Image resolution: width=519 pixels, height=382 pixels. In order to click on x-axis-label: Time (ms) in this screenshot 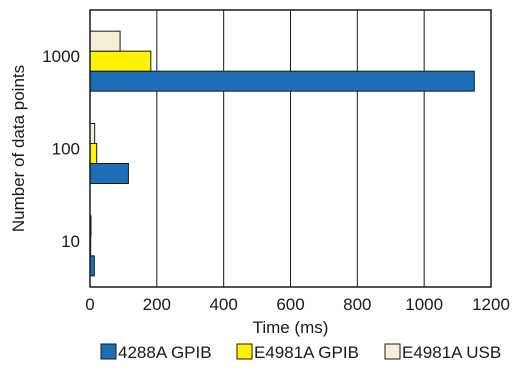, I will do `click(291, 327)`.